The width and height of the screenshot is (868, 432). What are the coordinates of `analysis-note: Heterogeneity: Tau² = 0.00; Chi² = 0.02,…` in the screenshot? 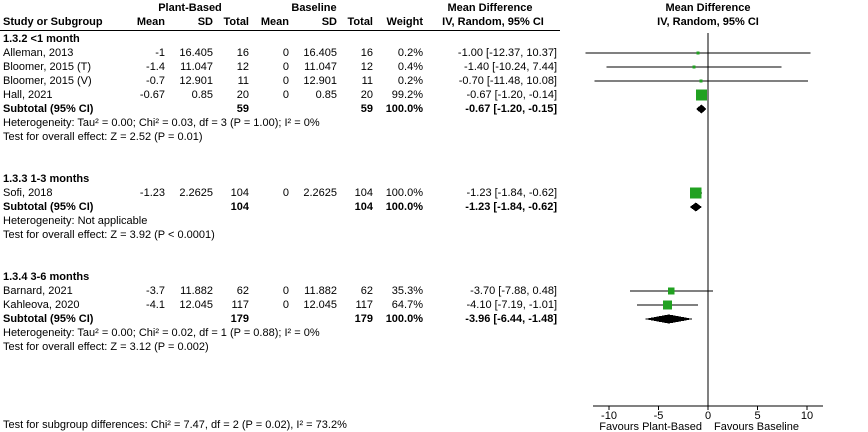 It's located at (161, 333).